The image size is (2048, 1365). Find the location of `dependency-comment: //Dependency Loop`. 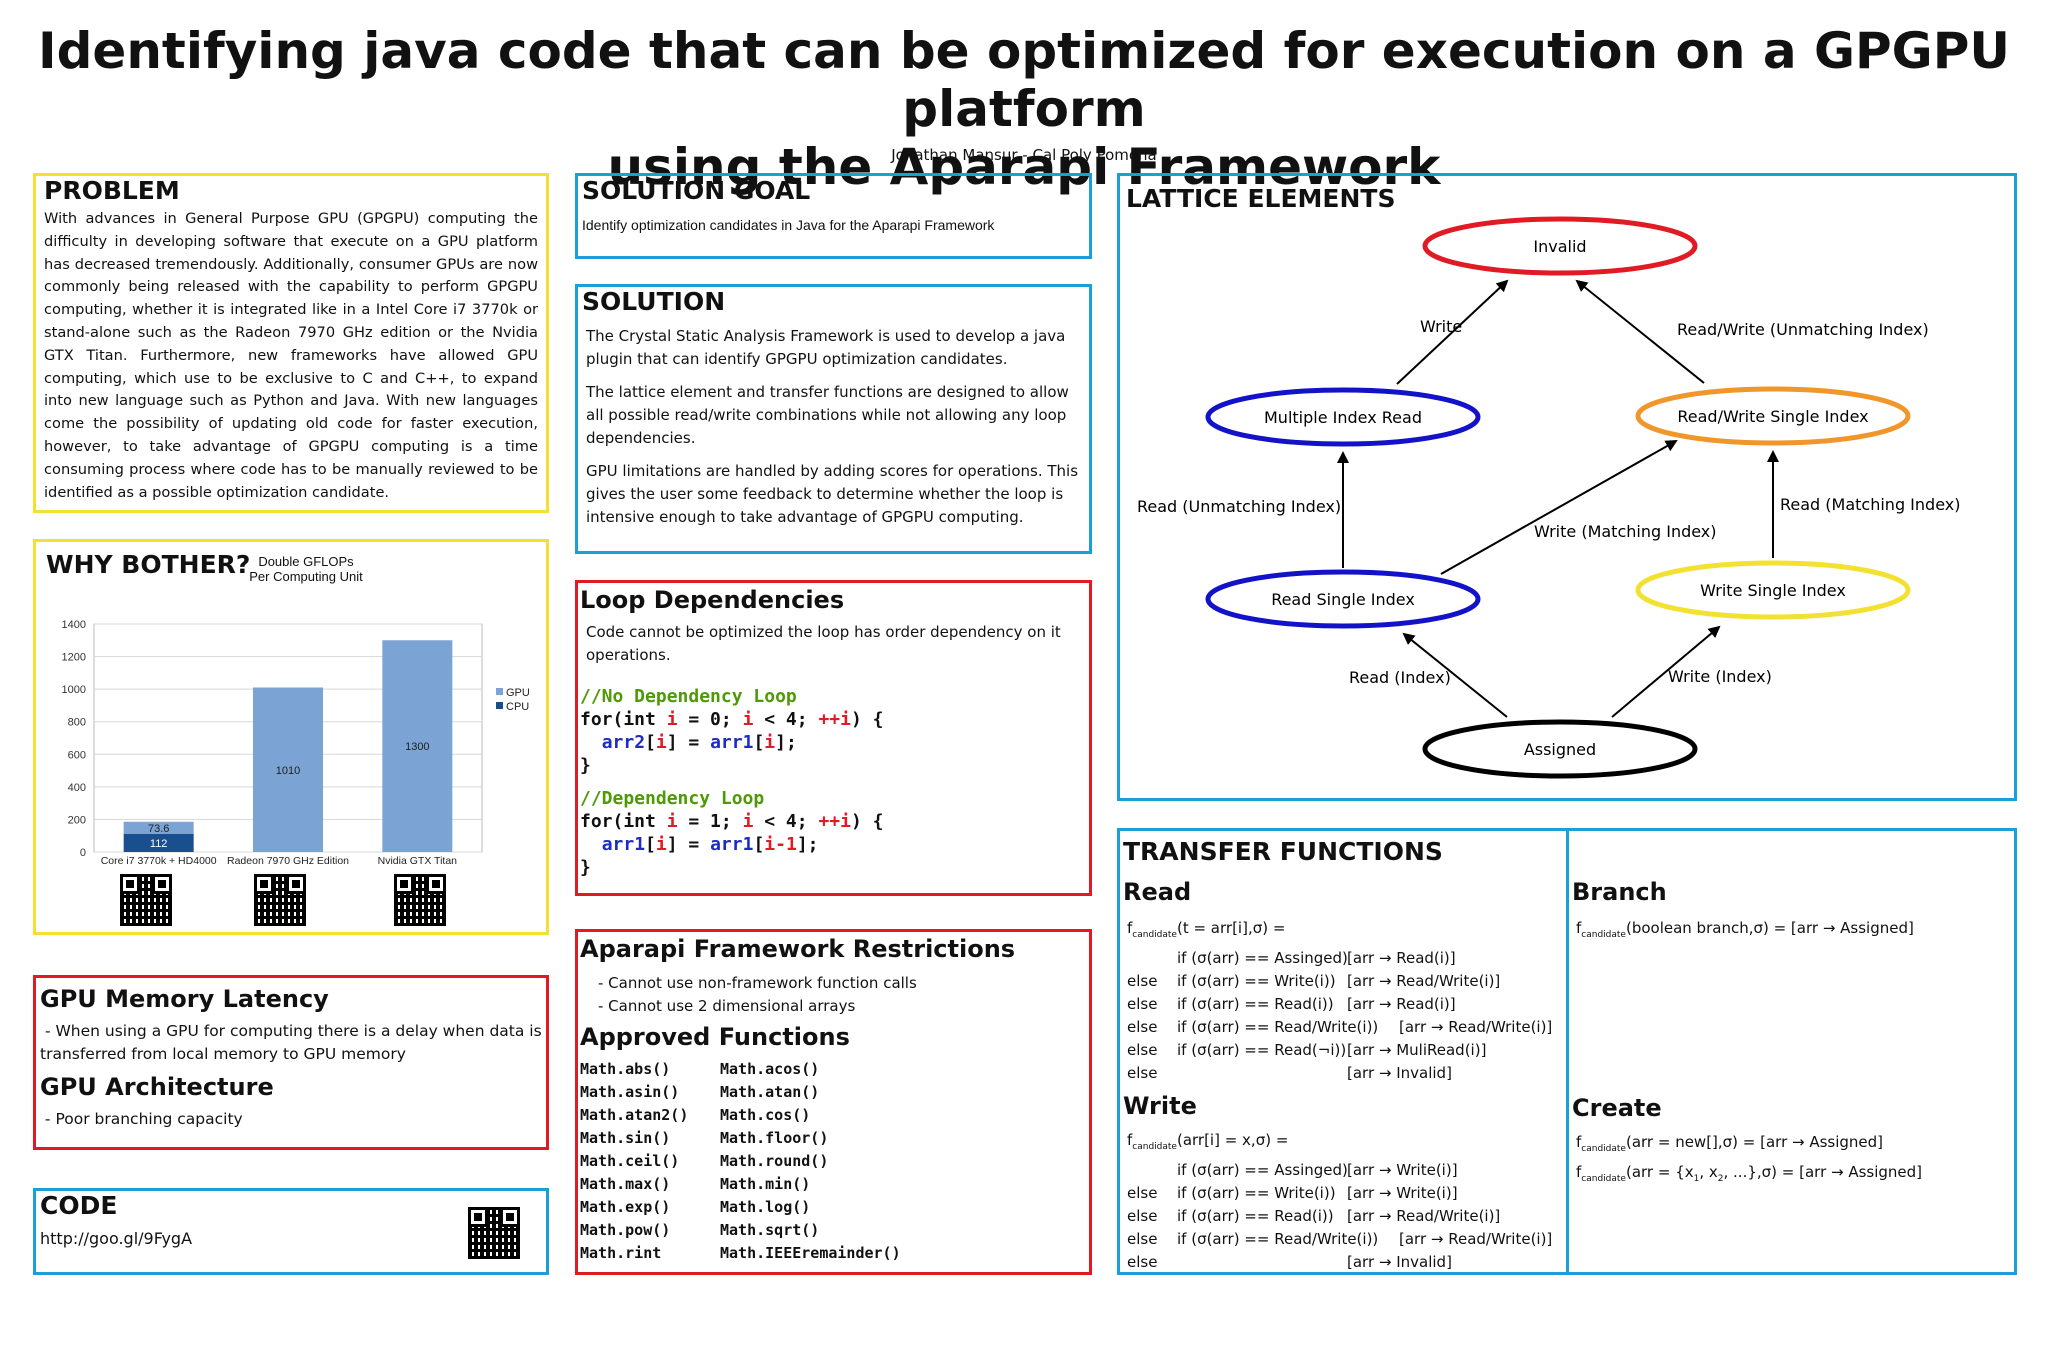

dependency-comment: //Dependency Loop is located at coordinates (672, 798).